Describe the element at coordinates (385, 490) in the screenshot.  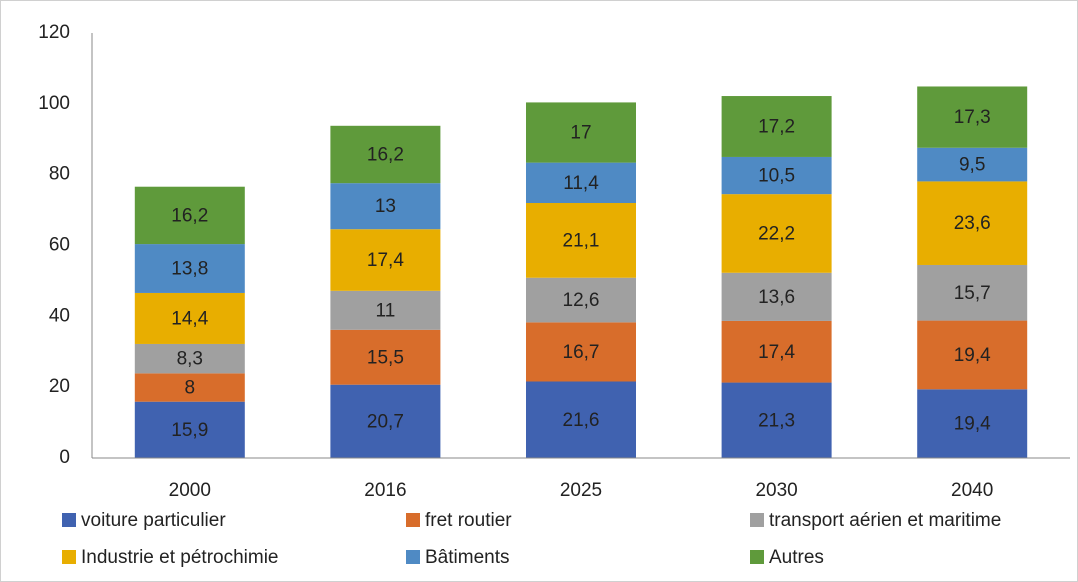
I see `x-tick-label: 2016` at that location.